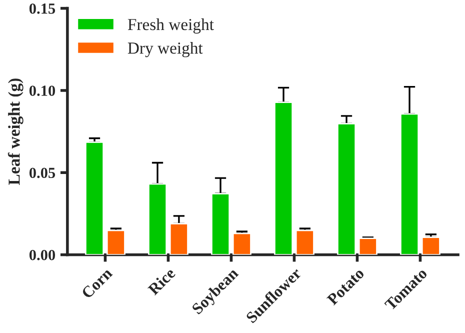  Describe the element at coordinates (97, 283) in the screenshot. I see `x-tick-label: Corn` at that location.